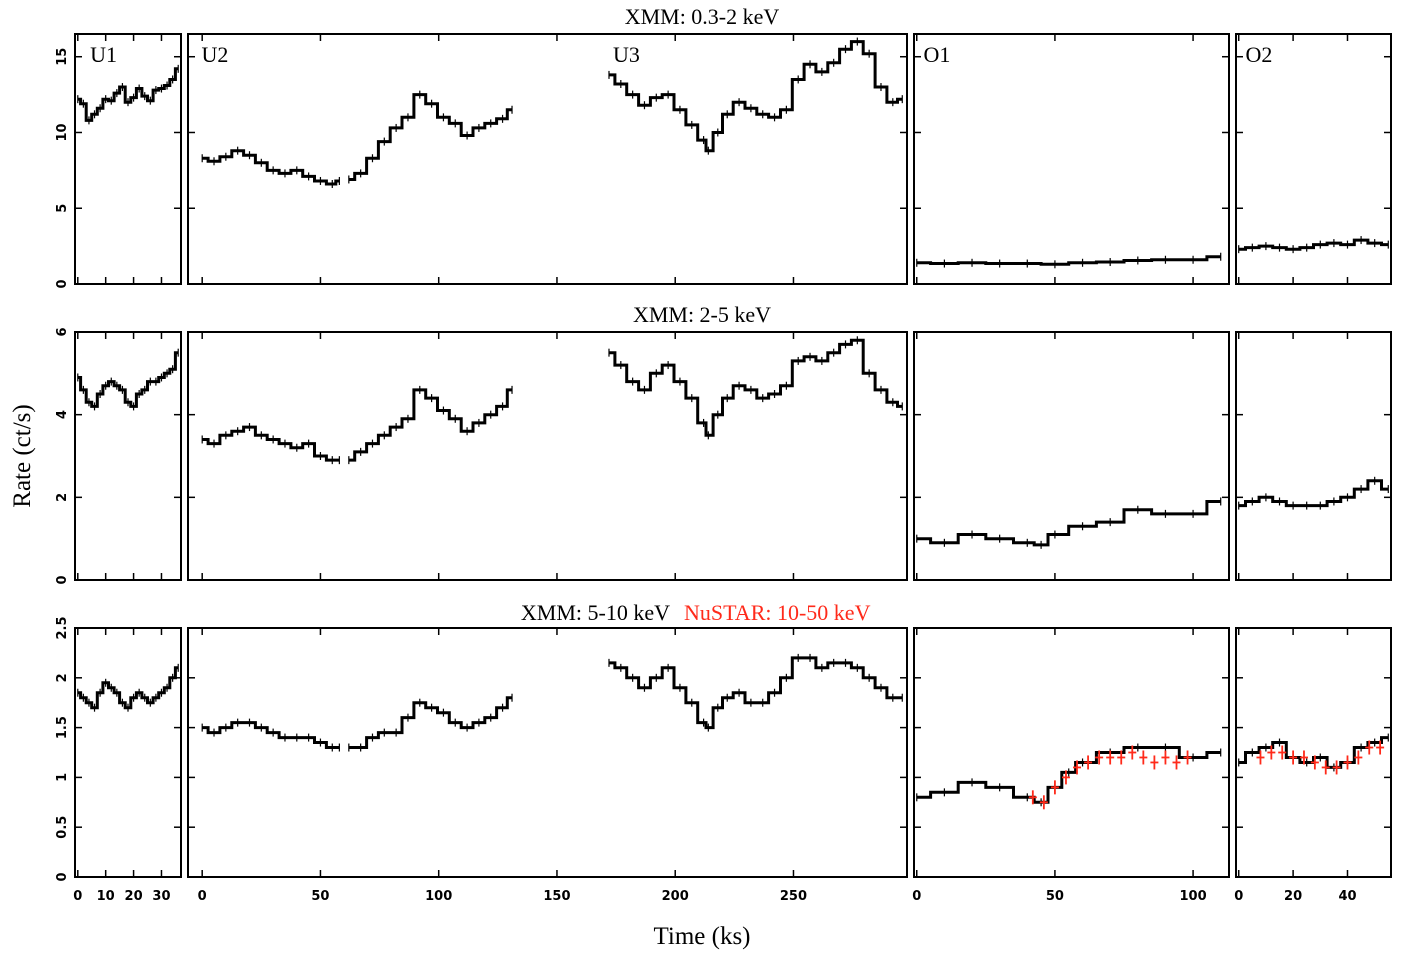 Image resolution: width=1410 pixels, height=959 pixels. What do you see at coordinates (1313, 493) in the screenshot?
I see `xmm-lightcurve-r1-s5` at bounding box center [1313, 493].